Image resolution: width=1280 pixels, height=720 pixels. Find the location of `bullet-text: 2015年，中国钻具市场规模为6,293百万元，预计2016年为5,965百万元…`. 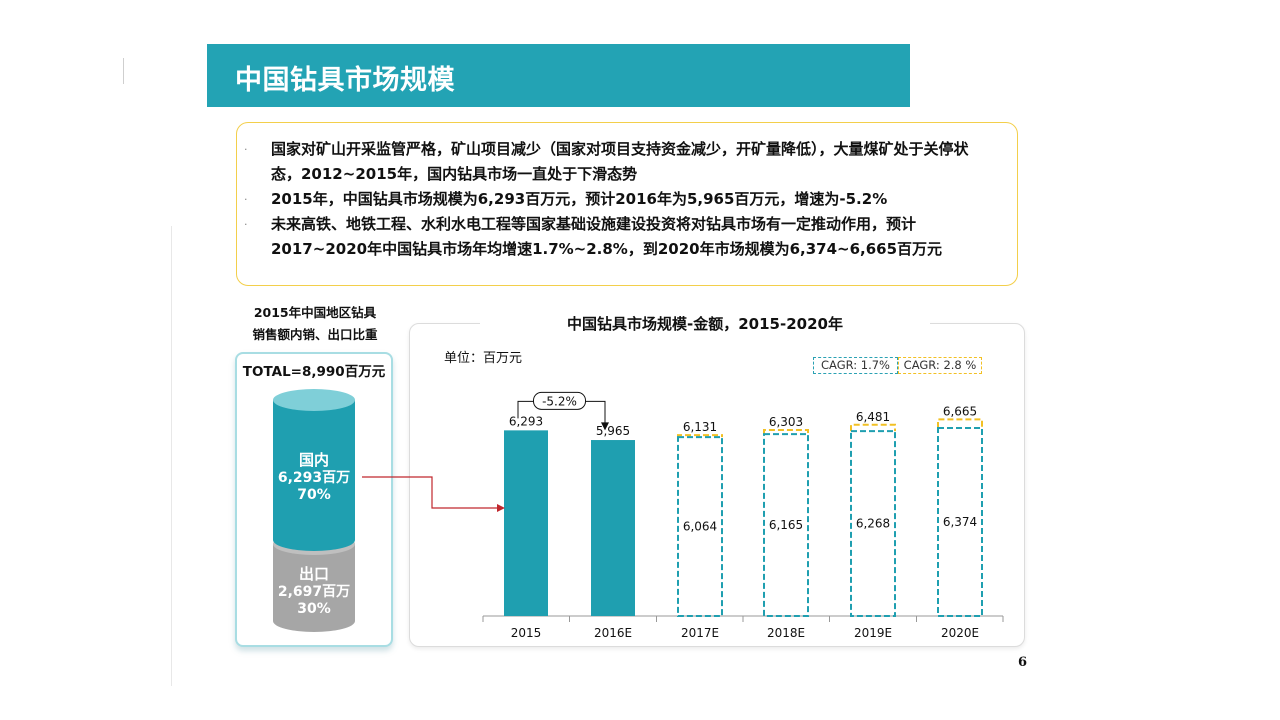

bullet-text: 2015年，中国钻具市场规模为6,293百万元，预计2016年为5,965百万元… is located at coordinates (579, 199).